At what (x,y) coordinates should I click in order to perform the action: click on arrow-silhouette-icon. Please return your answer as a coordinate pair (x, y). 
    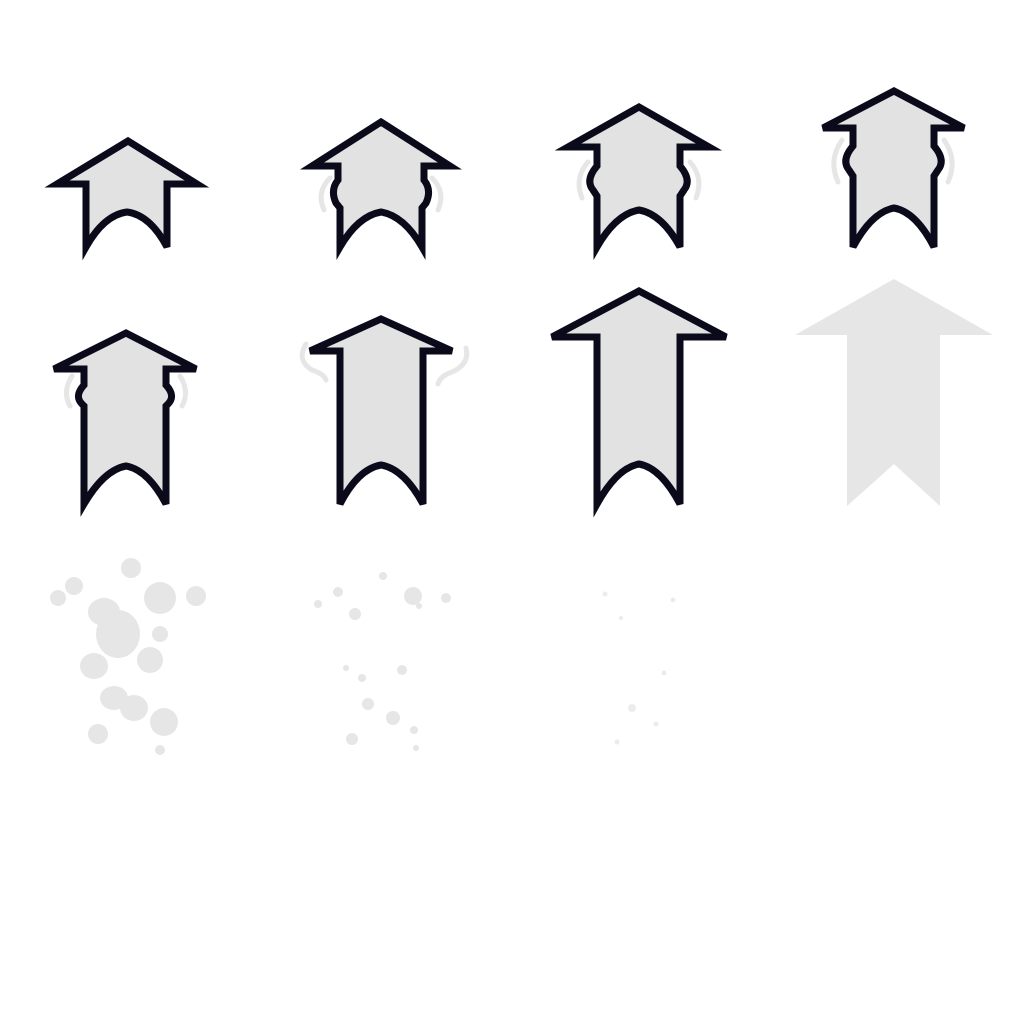
    Looking at the image, I should click on (894, 392).